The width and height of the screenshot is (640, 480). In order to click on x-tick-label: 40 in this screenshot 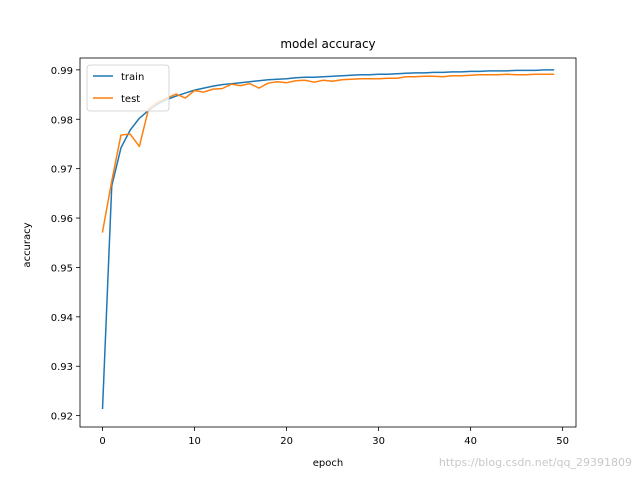, I will do `click(470, 441)`.